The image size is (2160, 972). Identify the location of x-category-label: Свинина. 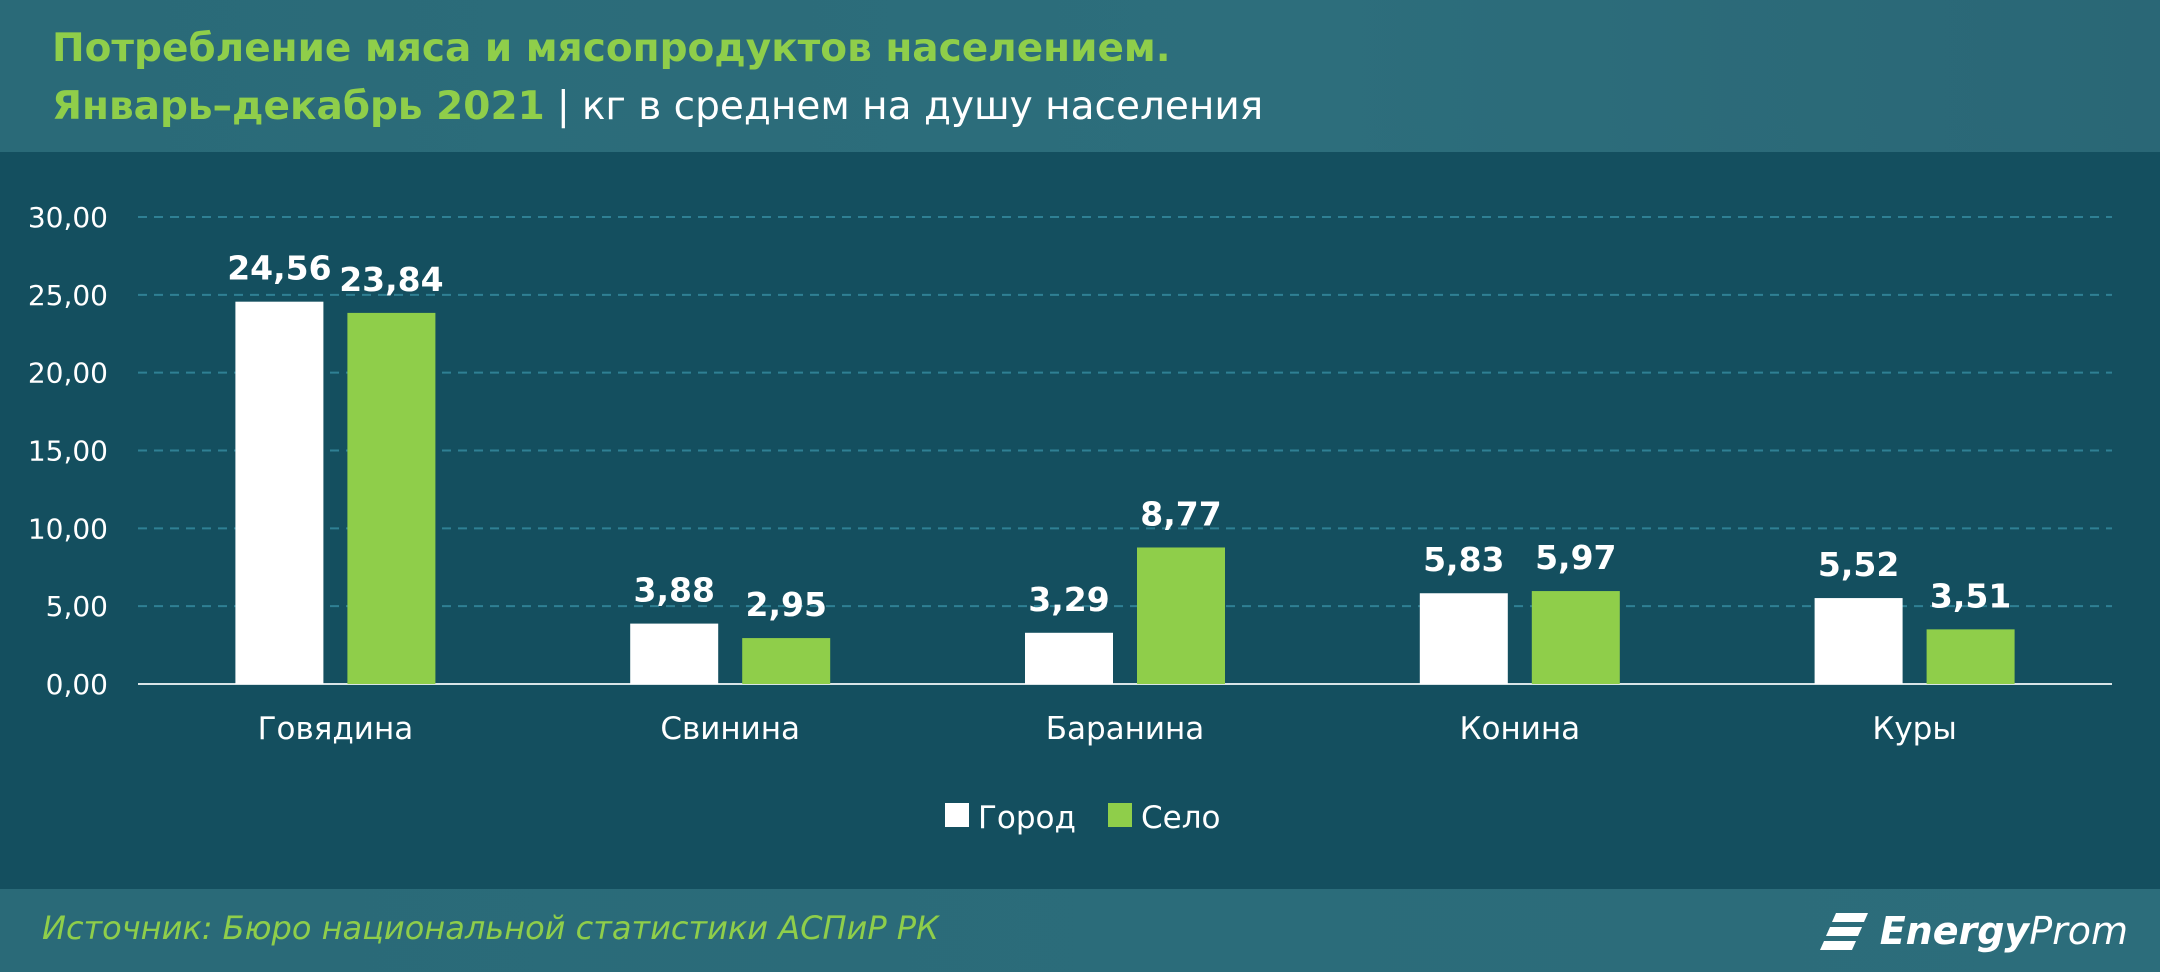
(730, 729).